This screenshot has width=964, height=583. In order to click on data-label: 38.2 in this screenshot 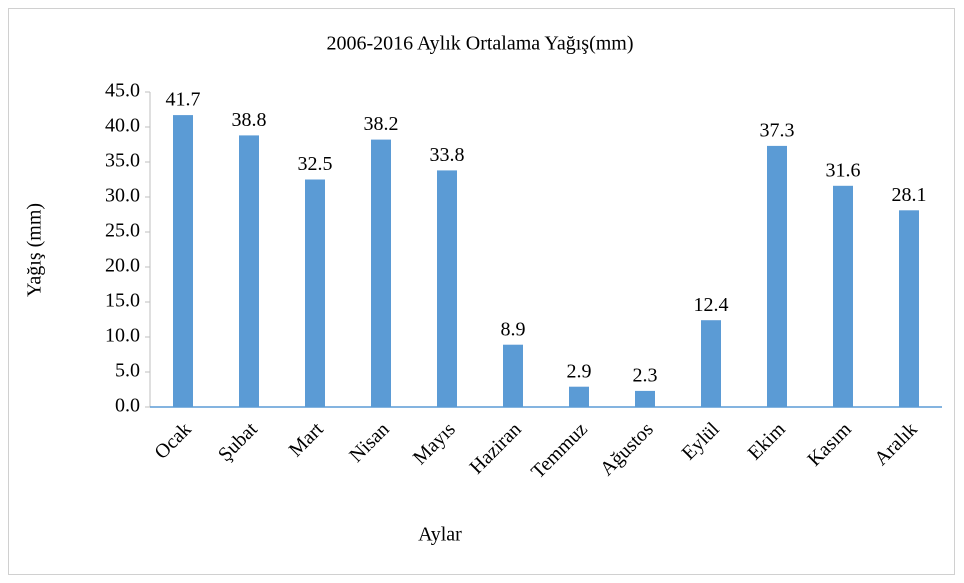, I will do `click(381, 124)`.